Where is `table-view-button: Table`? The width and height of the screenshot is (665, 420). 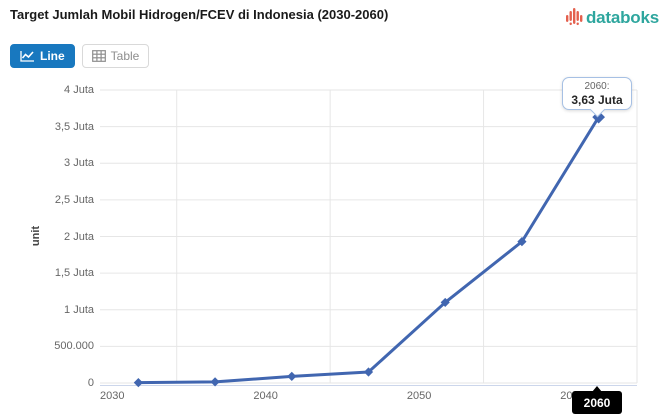 table-view-button: Table is located at coordinates (115, 56).